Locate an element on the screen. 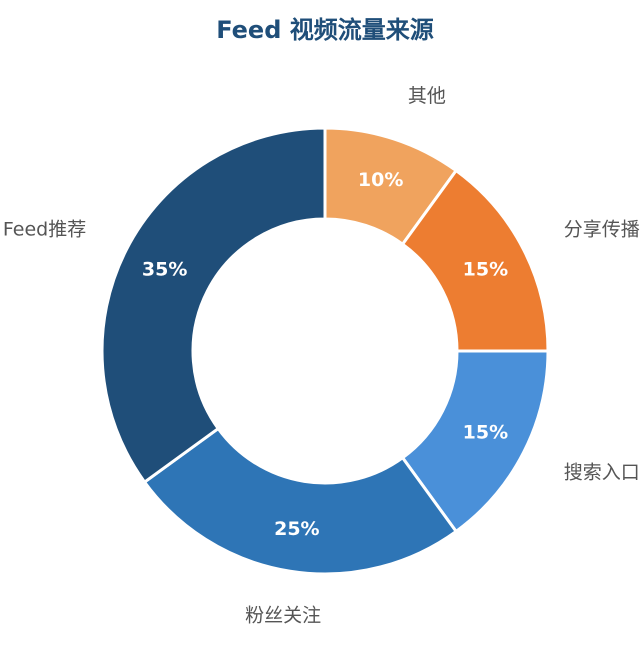 This screenshot has height=645, width=642. slice-percent-label-1: 15% is located at coordinates (485, 269).